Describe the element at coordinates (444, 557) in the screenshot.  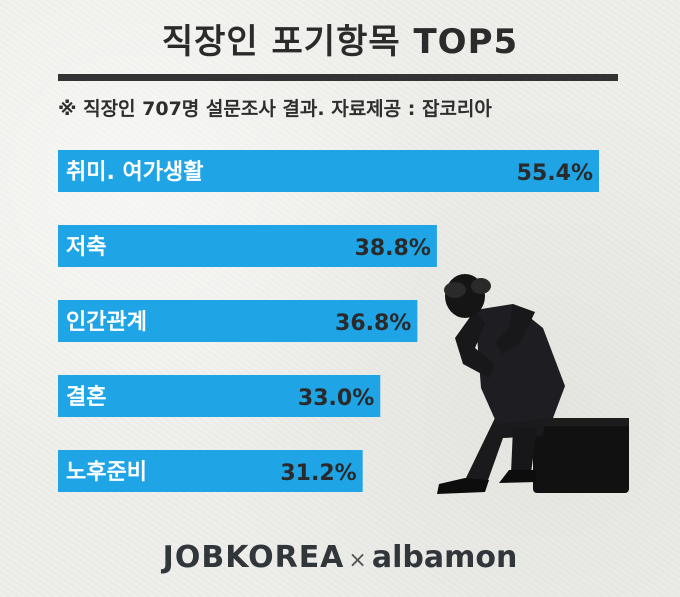
I see `albamon-logo: albamon` at that location.